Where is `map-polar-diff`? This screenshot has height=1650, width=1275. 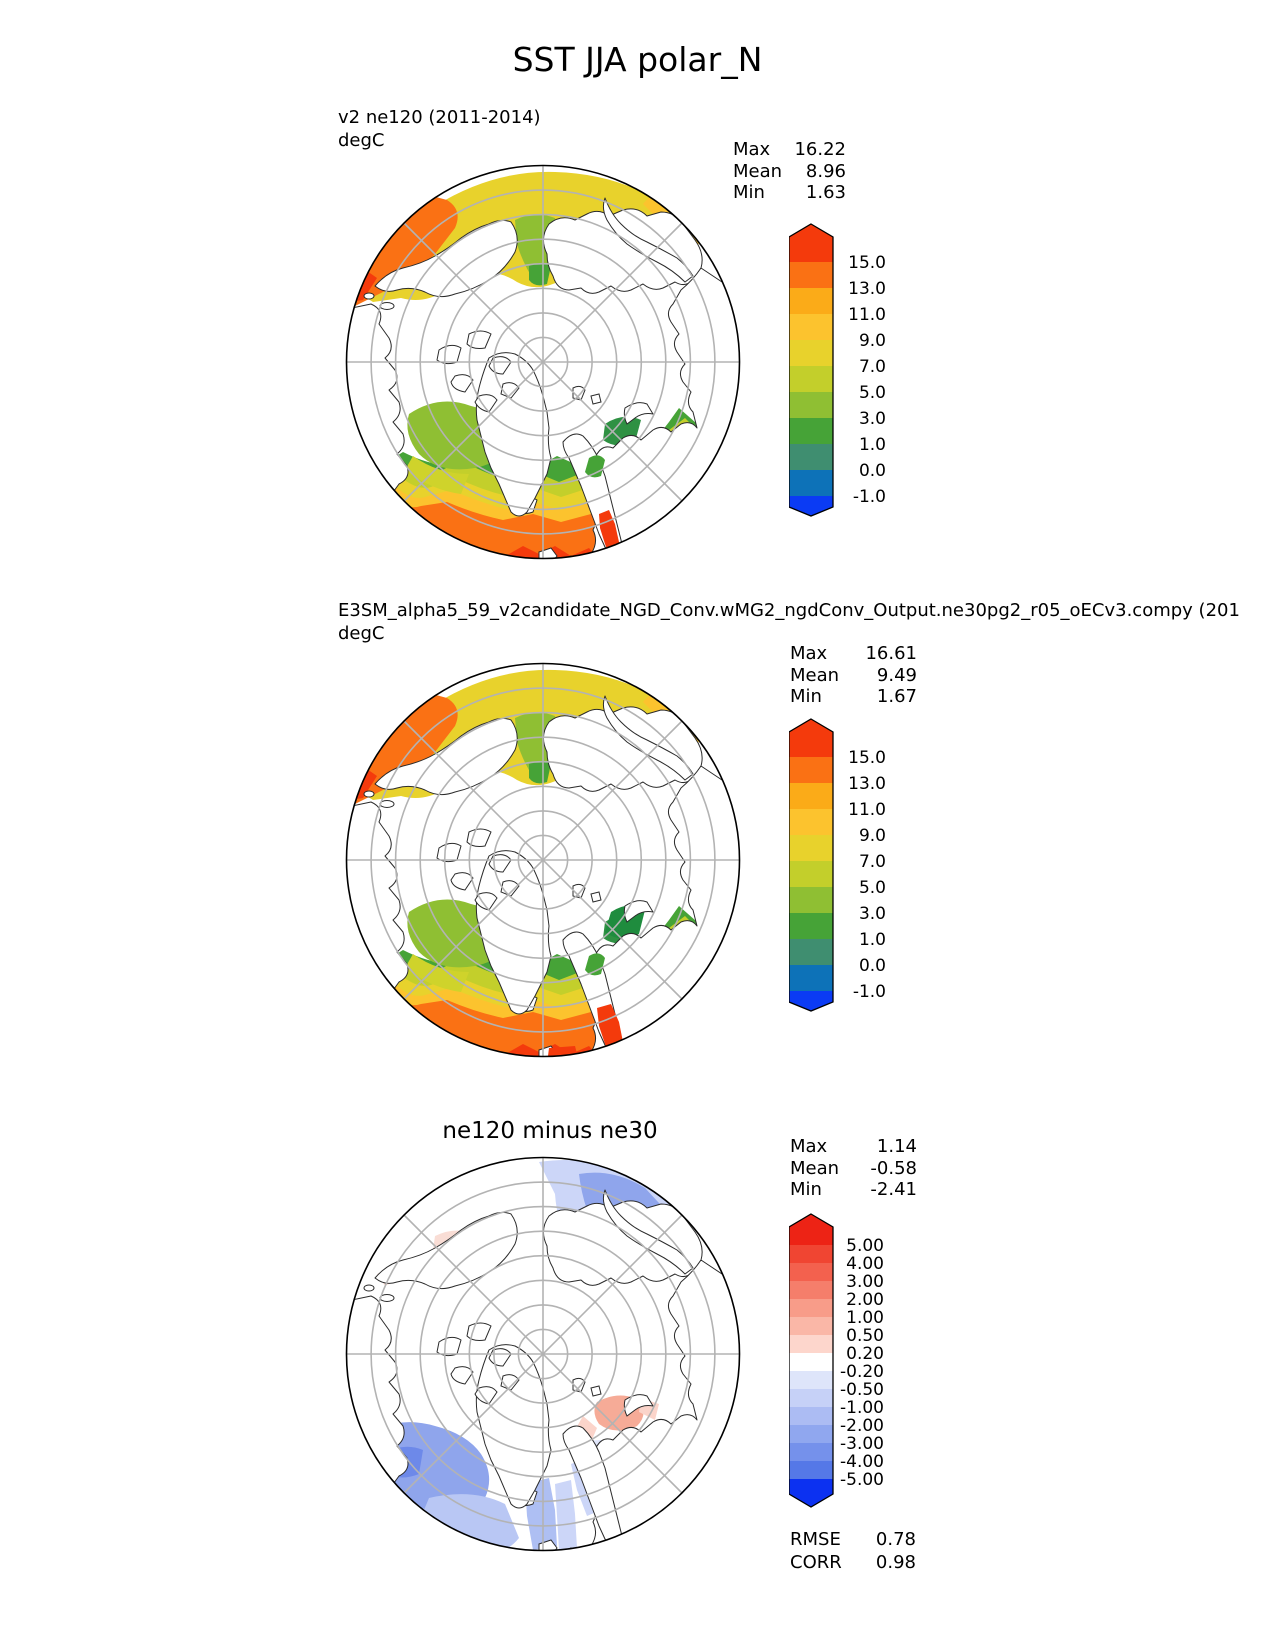
map-polar-diff is located at coordinates (543, 1354).